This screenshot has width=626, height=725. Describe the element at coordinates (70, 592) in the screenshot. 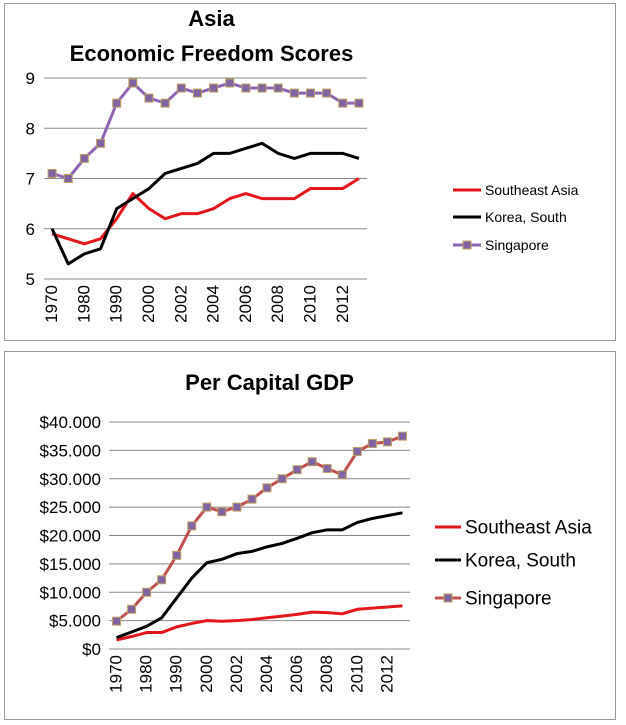

I see `y-tick-label: $10.000` at that location.